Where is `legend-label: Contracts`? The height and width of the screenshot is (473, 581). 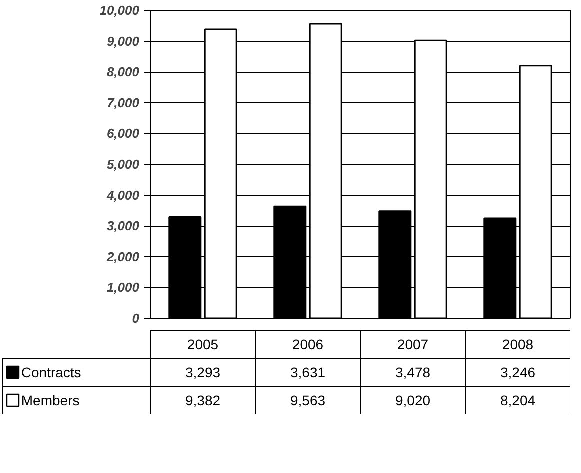 legend-label: Contracts is located at coordinates (51, 372).